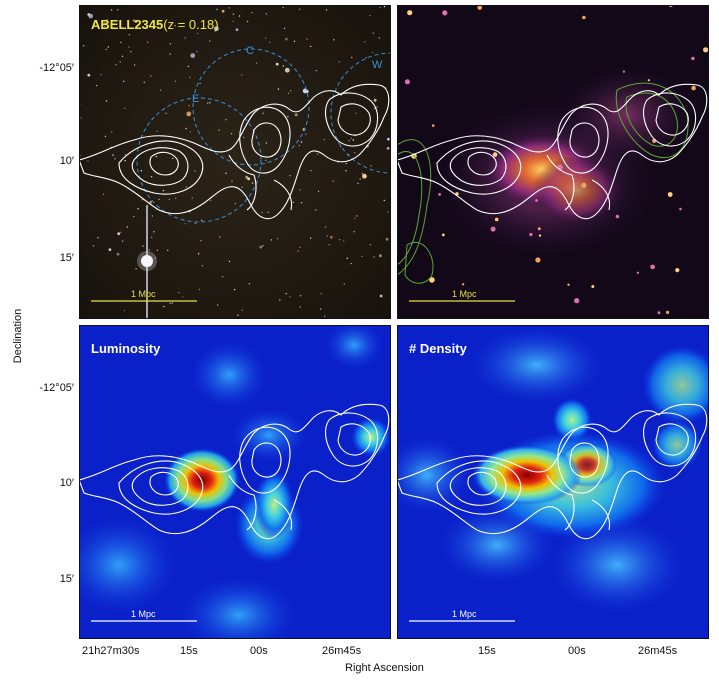 The width and height of the screenshot is (719, 680). What do you see at coordinates (111, 651) in the screenshot?
I see `x-tick-label: 21h27m30s` at bounding box center [111, 651].